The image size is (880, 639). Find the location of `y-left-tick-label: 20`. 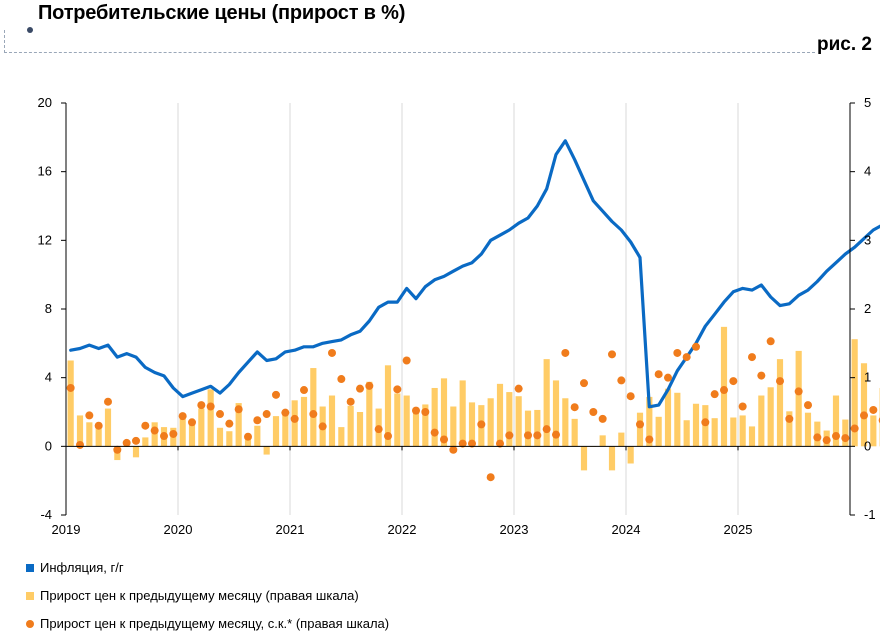

y-left-tick-label: 20 is located at coordinates (45, 102).